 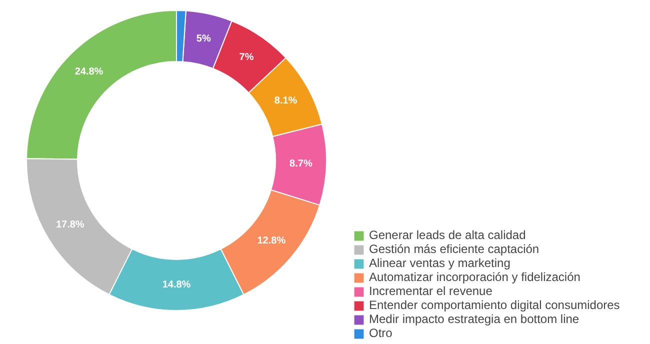 I want to click on legend-label: Generar leads de alta calidad, so click(x=447, y=235).